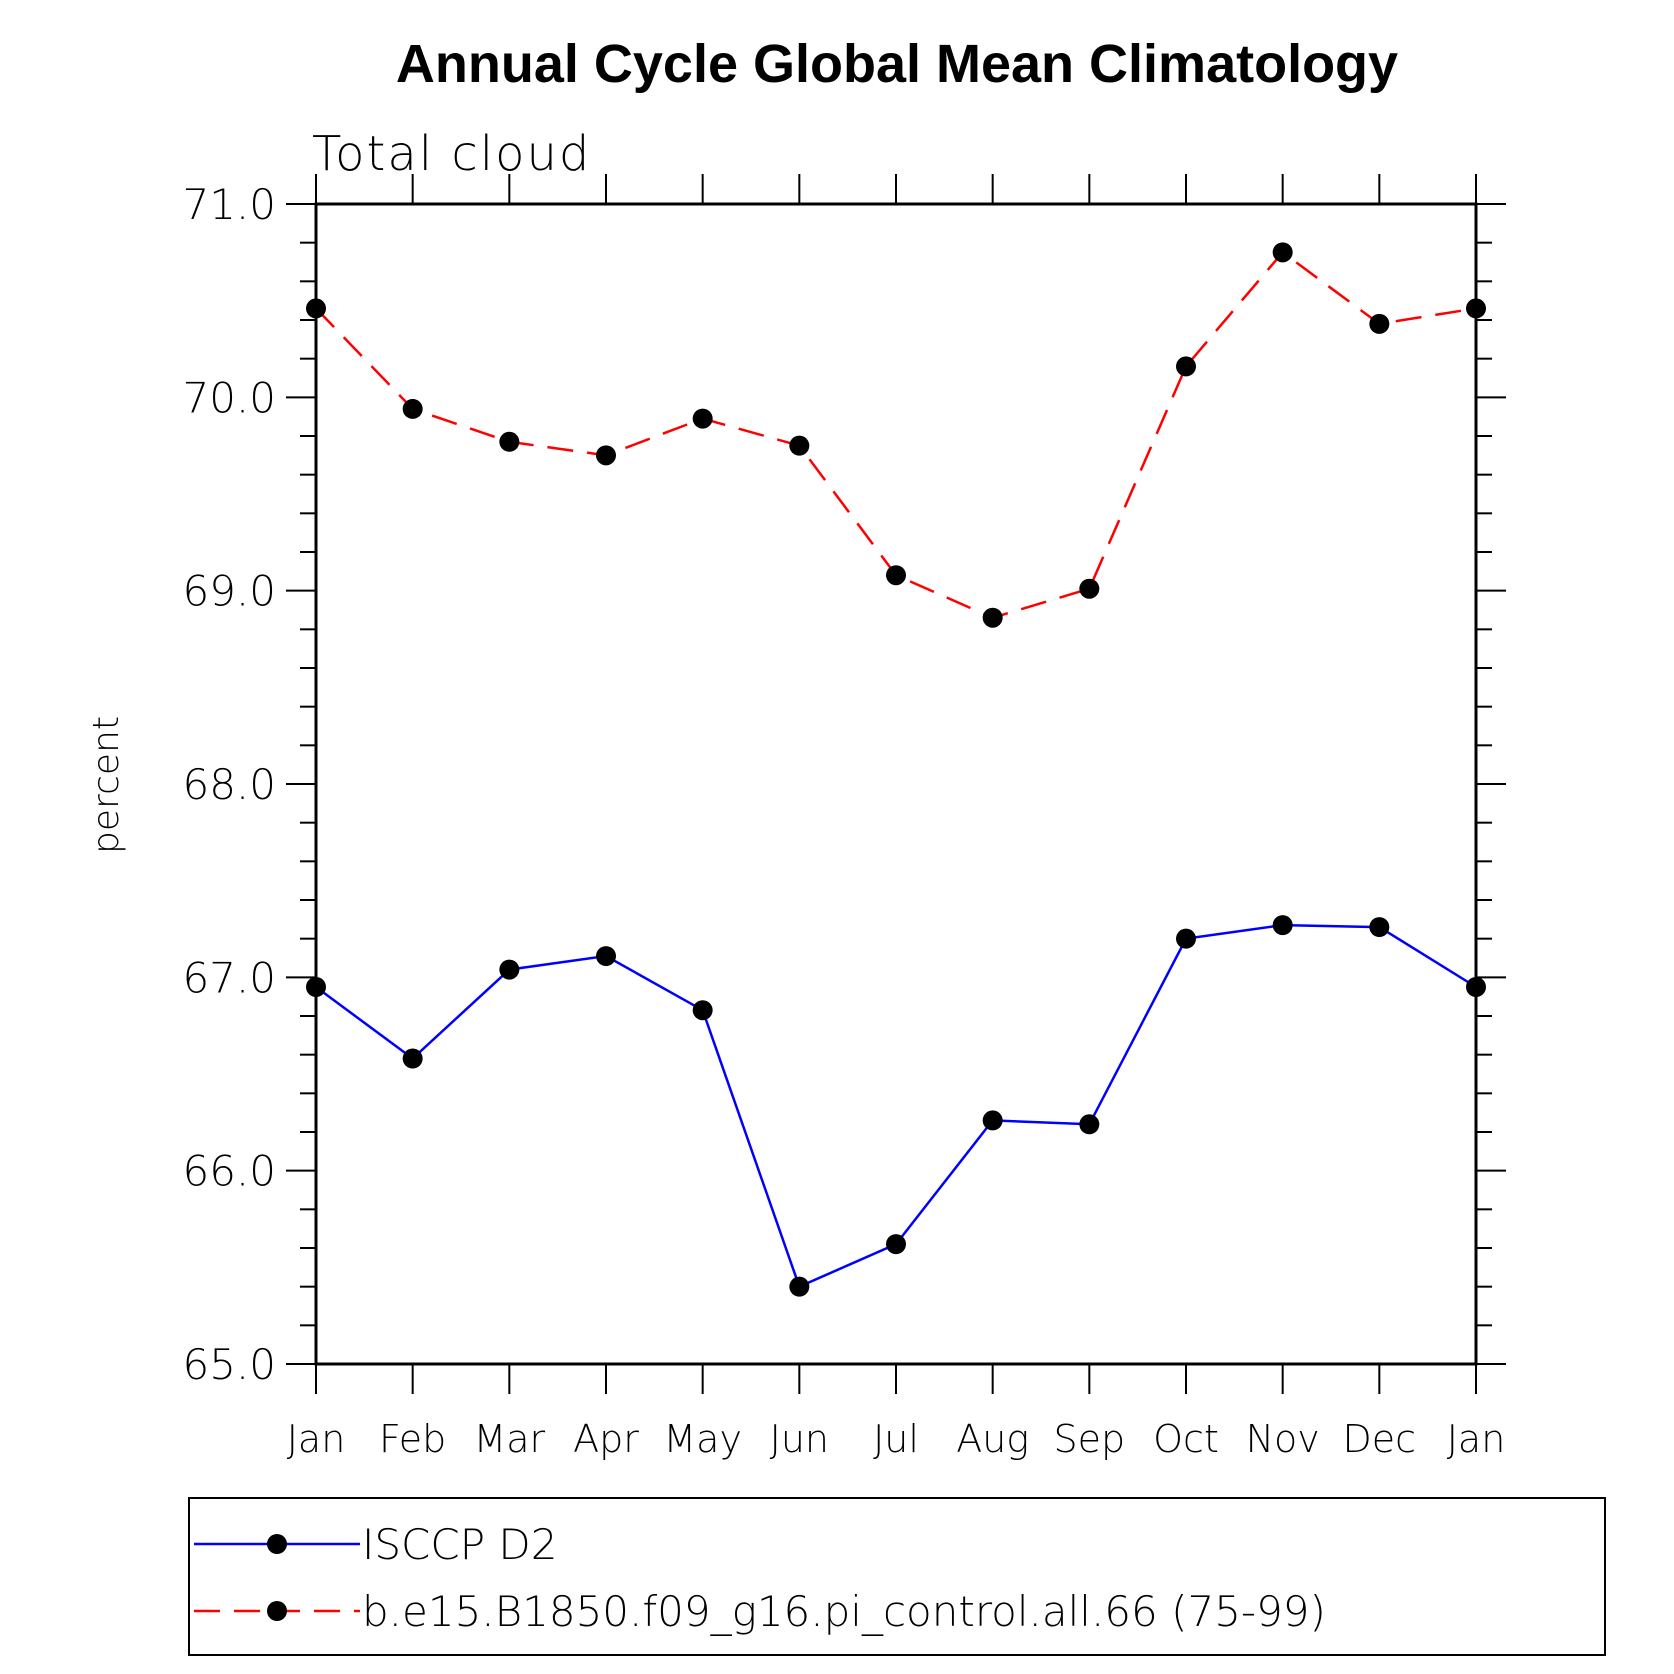 Image resolution: width=1674 pixels, height=1674 pixels. Describe the element at coordinates (229, 1171) in the screenshot. I see `y-tick-label: 66.0` at that location.